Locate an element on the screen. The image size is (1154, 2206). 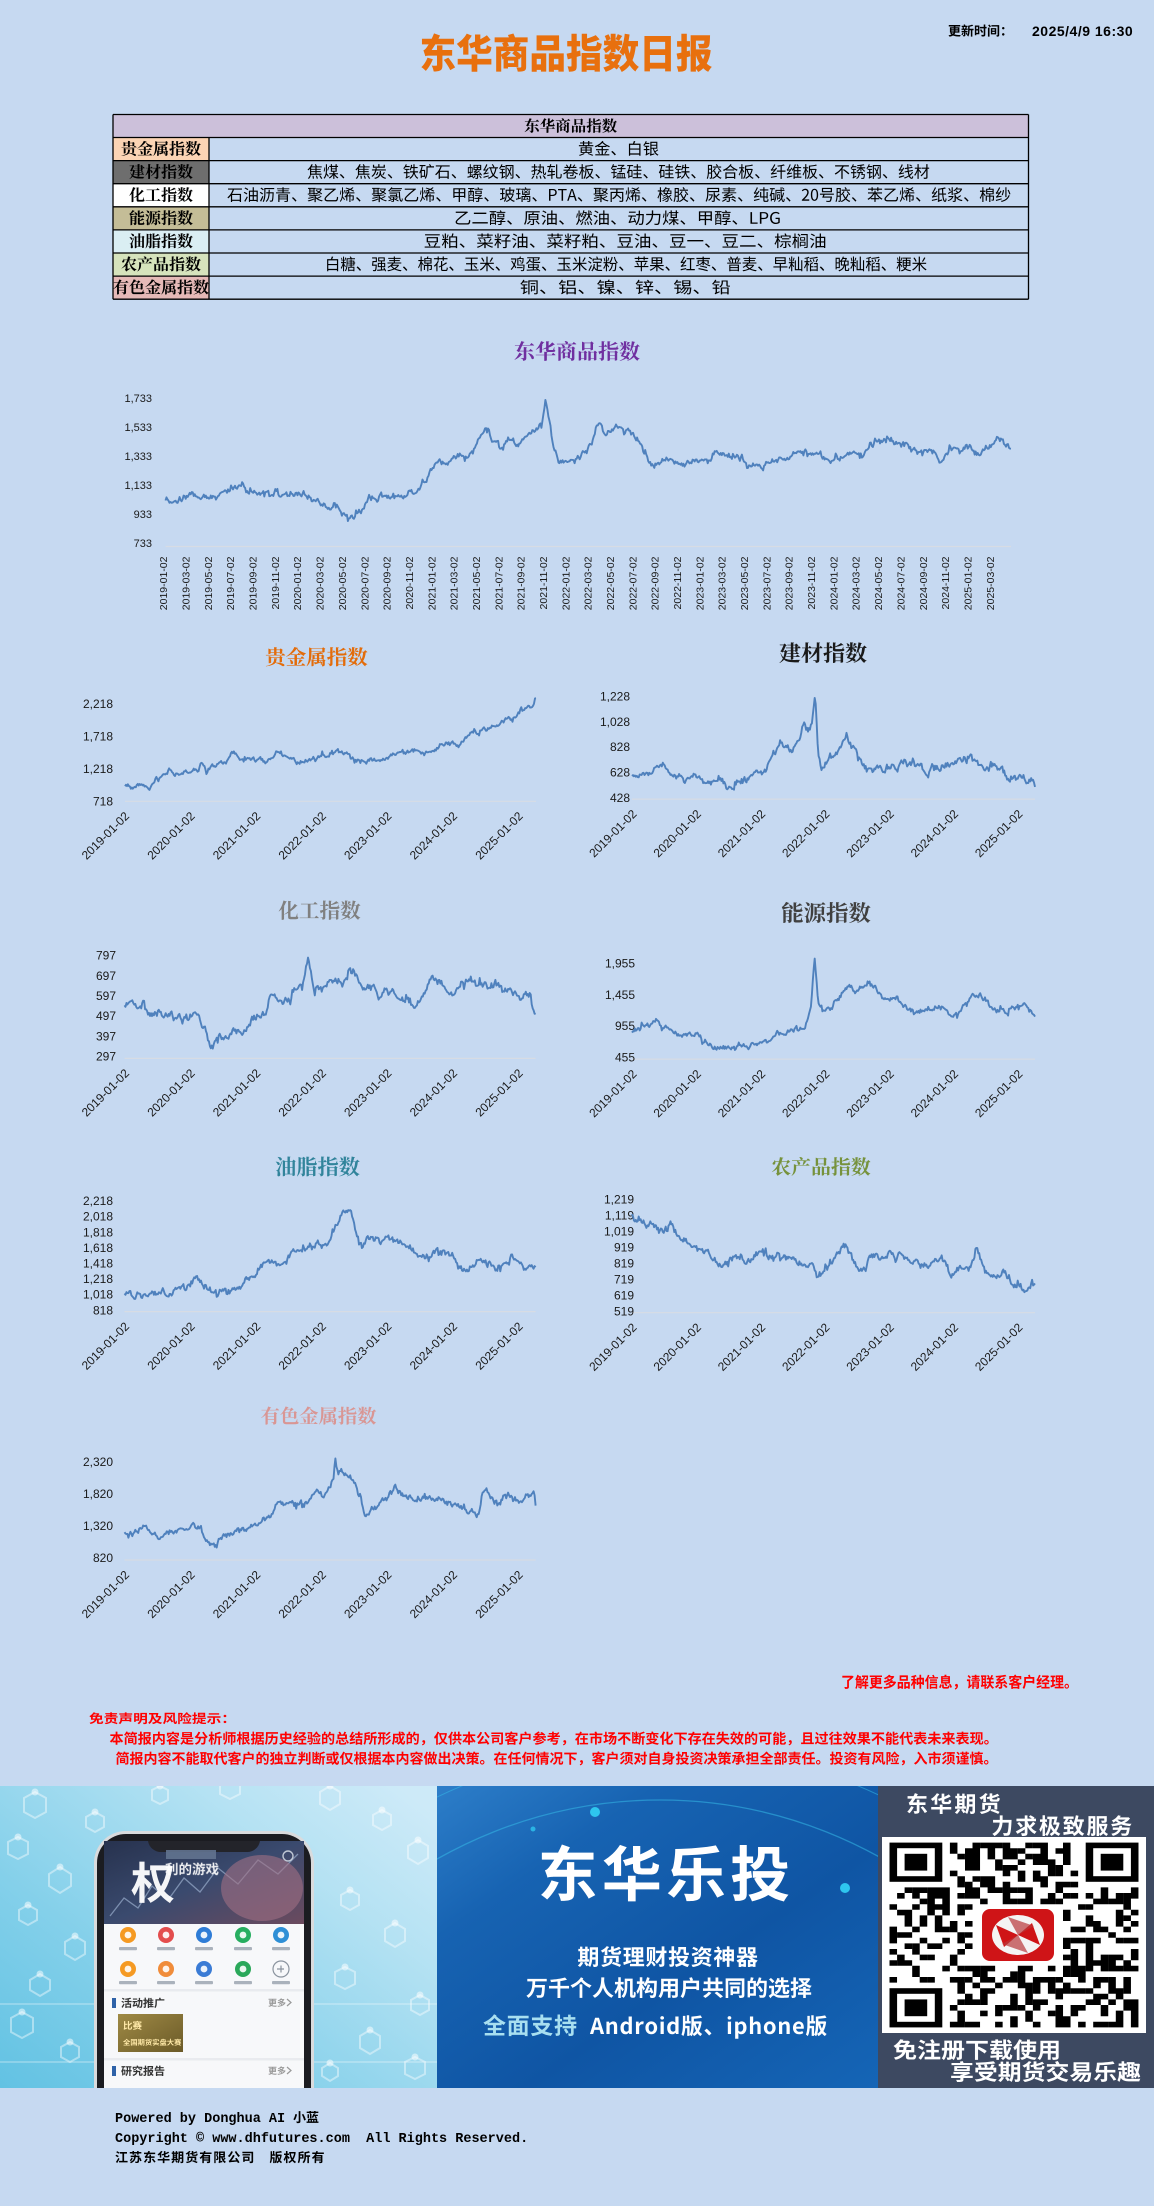
svg-text: 1,418 is located at coordinates (98, 1264).